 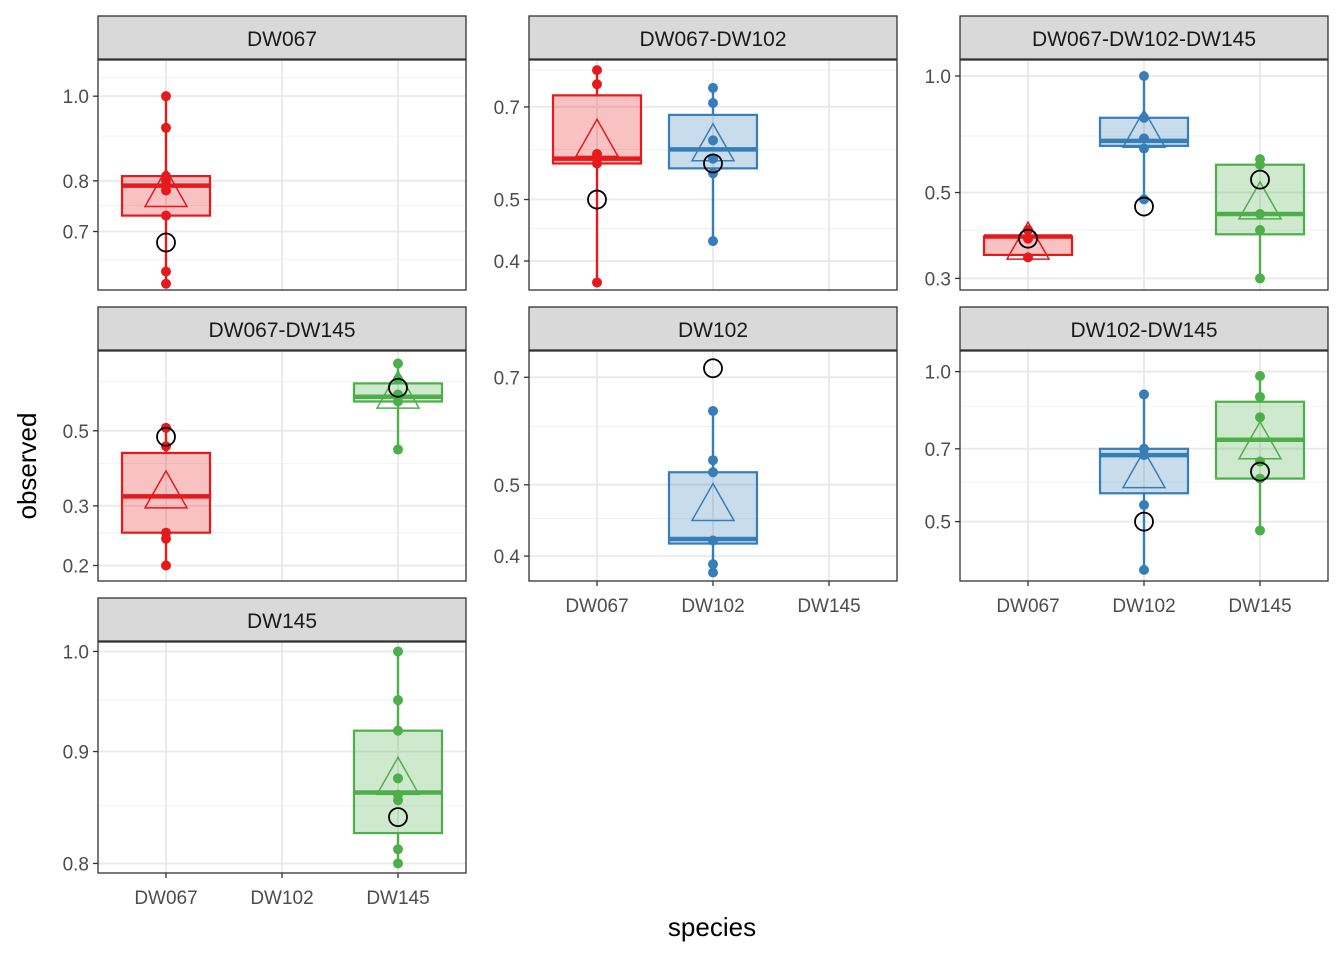 What do you see at coordinates (76, 753) in the screenshot?
I see `y-tick-label: 0.9` at bounding box center [76, 753].